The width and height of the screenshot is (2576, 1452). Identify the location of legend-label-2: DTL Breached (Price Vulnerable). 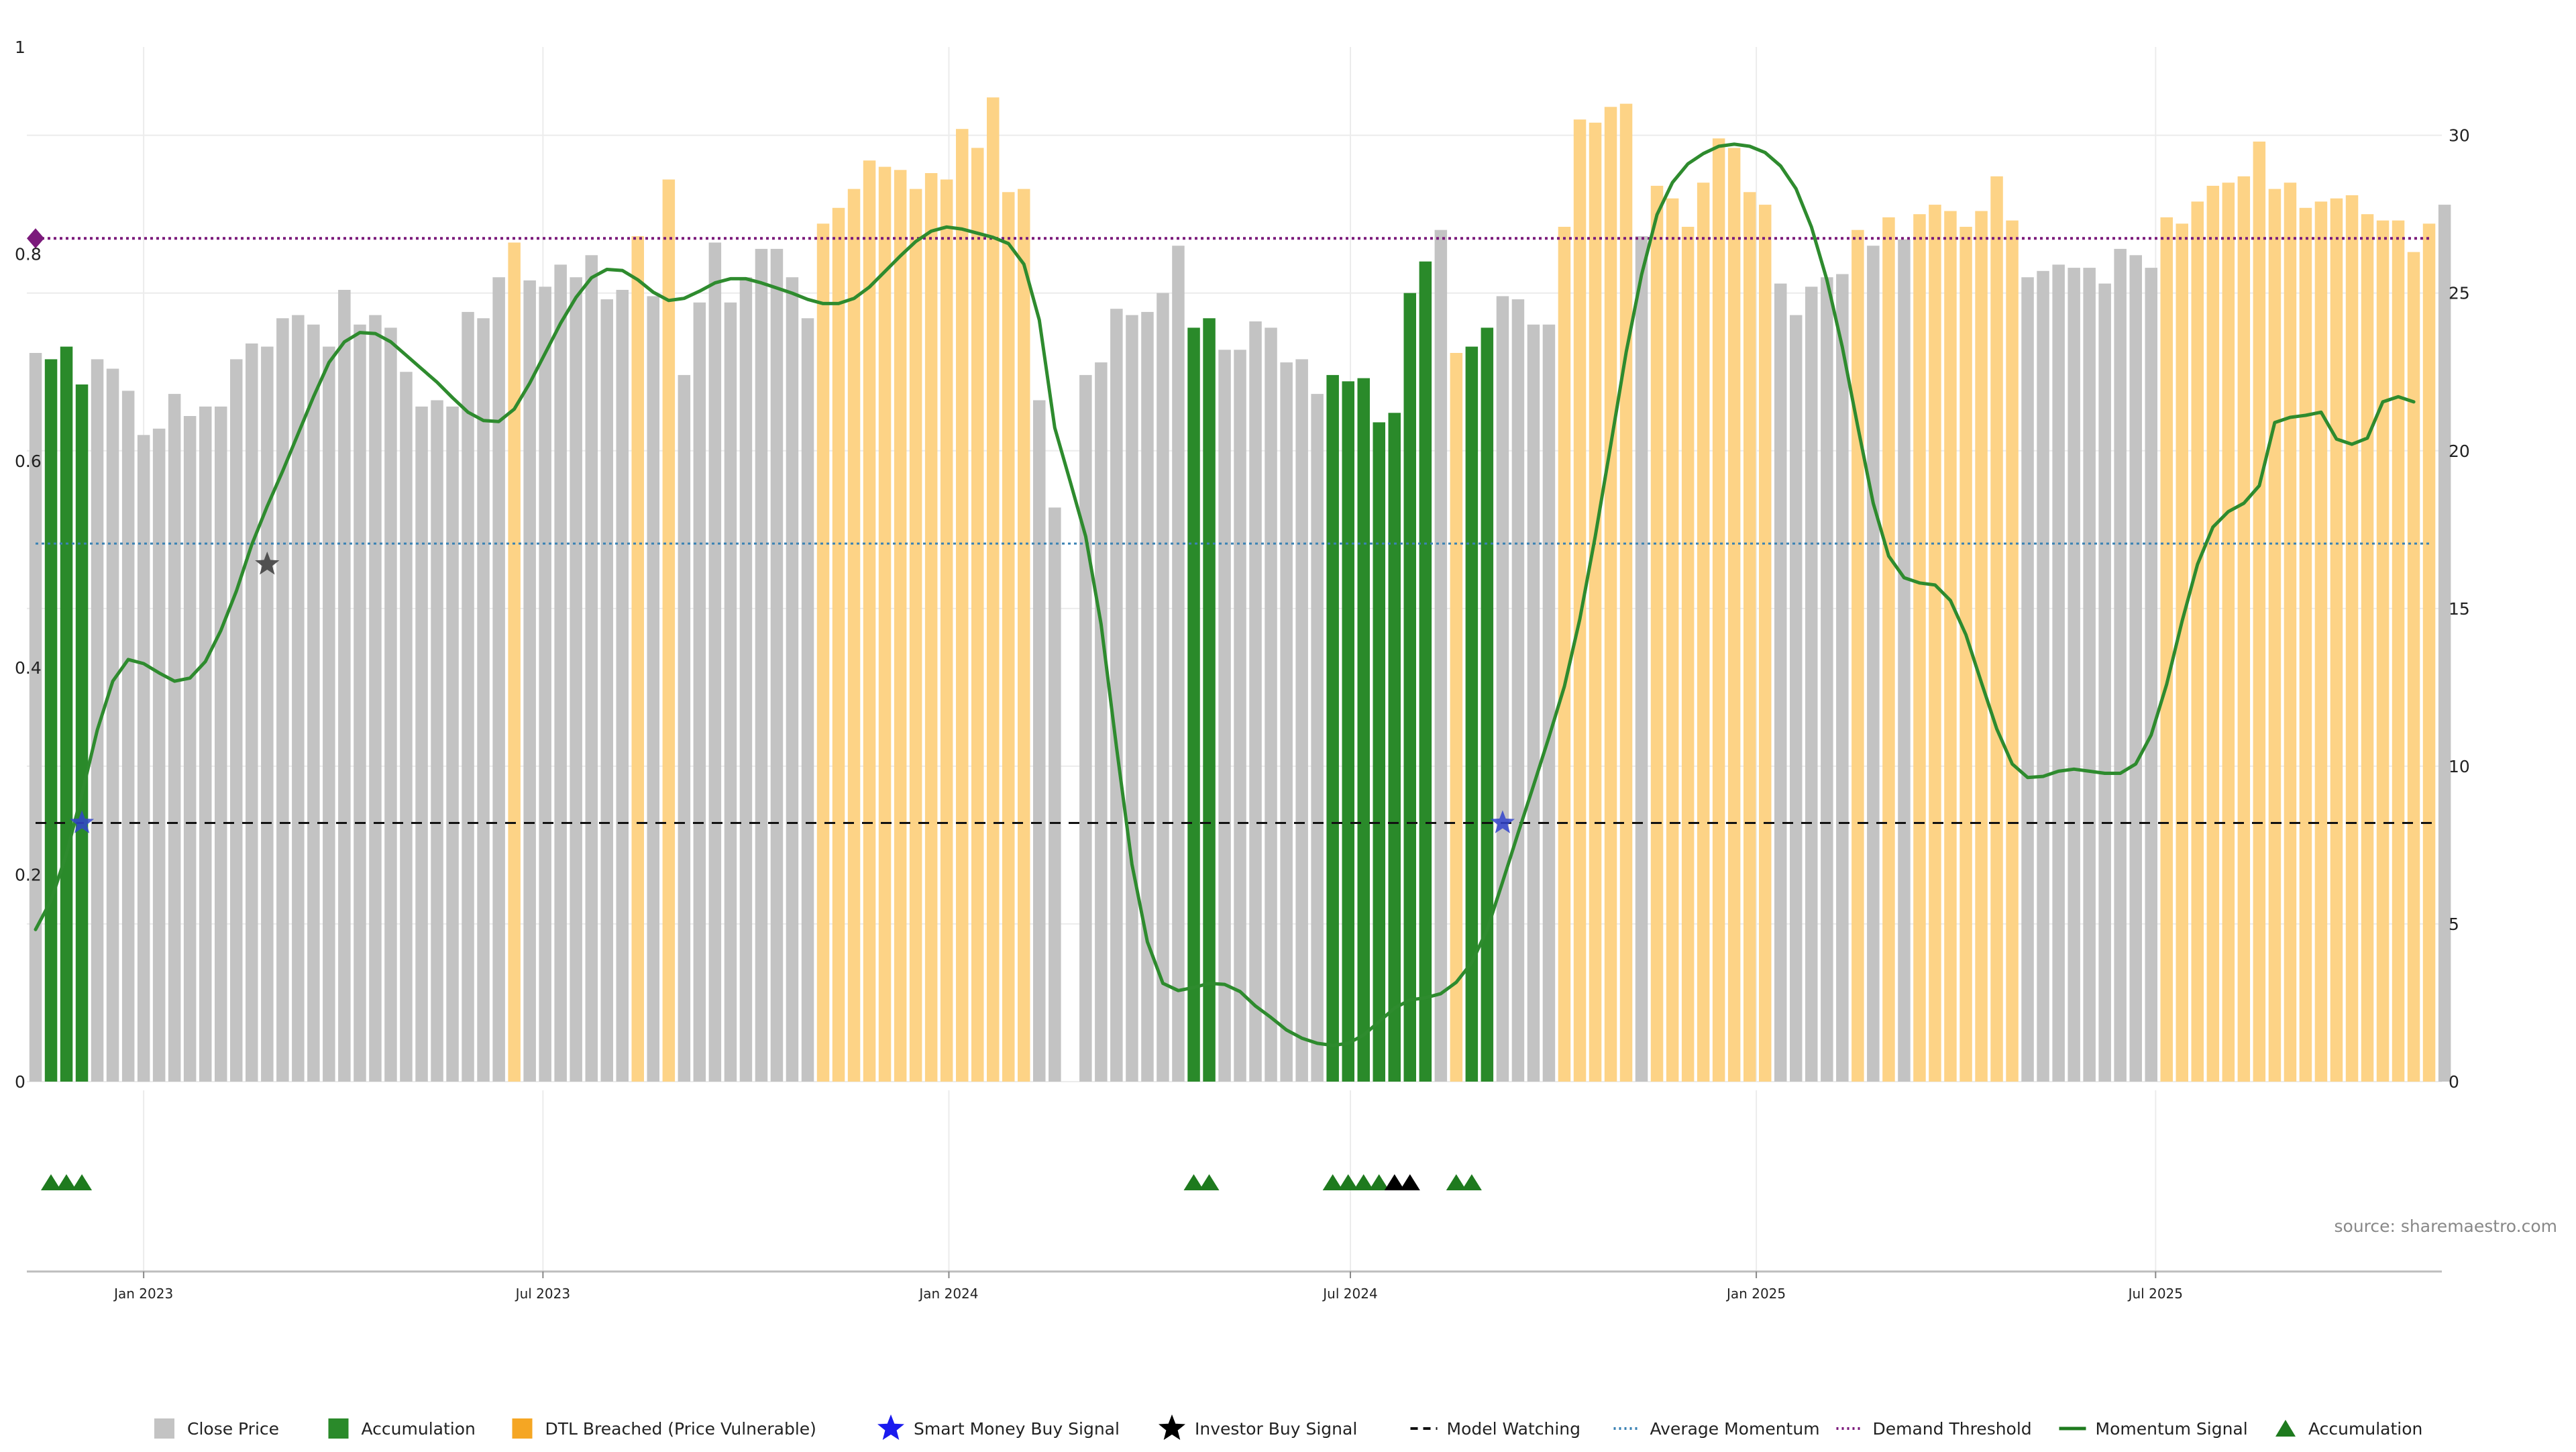
(680, 1429).